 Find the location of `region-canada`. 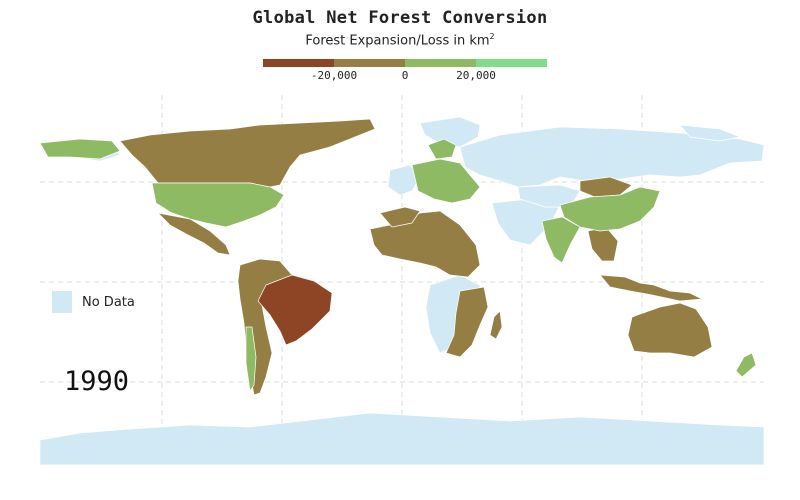

region-canada is located at coordinates (247, 153).